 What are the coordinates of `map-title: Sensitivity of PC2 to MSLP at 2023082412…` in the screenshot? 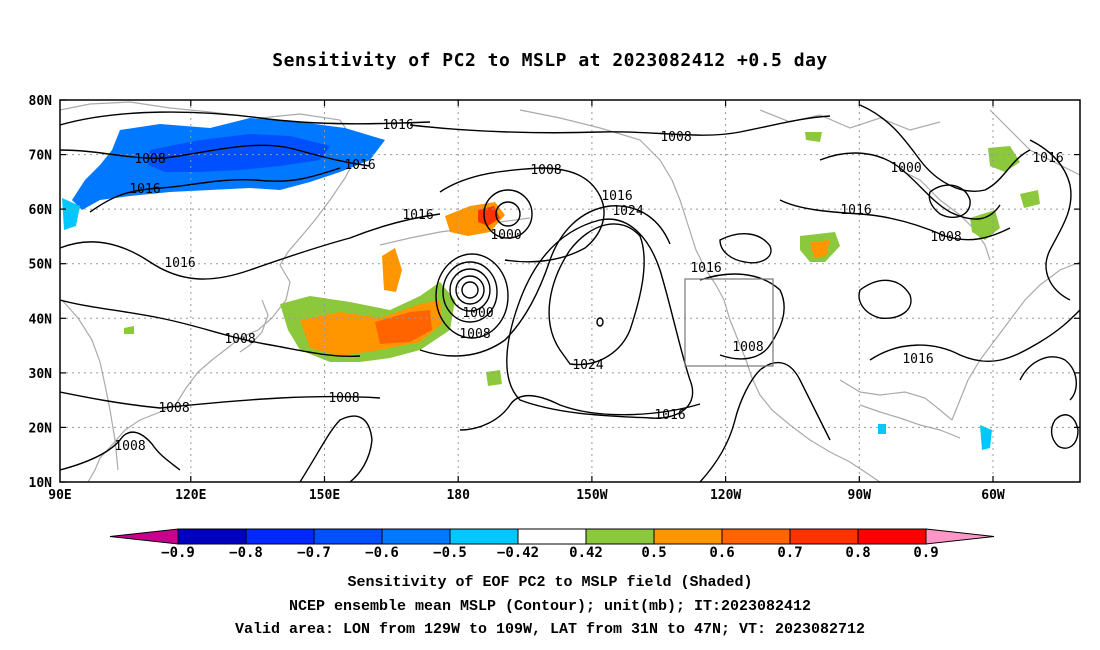 It's located at (550, 60).